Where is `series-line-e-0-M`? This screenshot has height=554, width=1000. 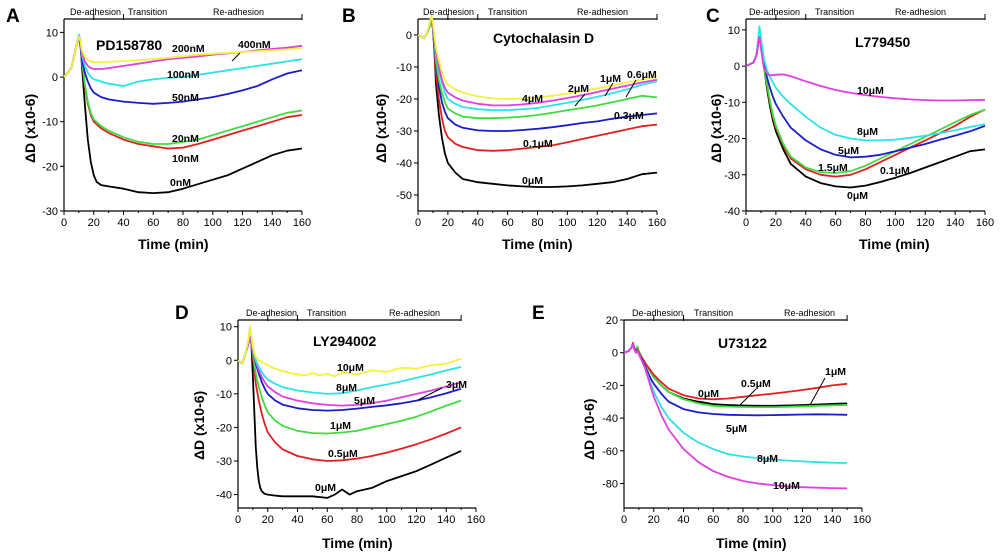 series-line-e-0-M is located at coordinates (735, 375).